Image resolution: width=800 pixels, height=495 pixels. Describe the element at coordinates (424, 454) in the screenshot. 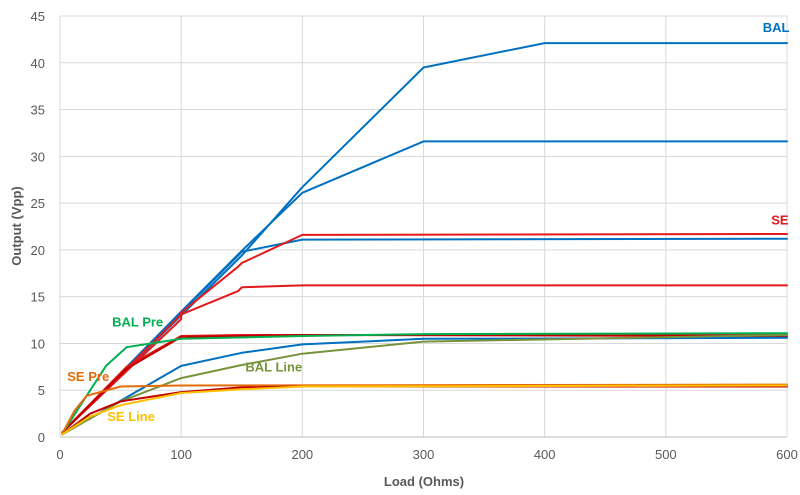

I see `x-tick-label: 300` at that location.